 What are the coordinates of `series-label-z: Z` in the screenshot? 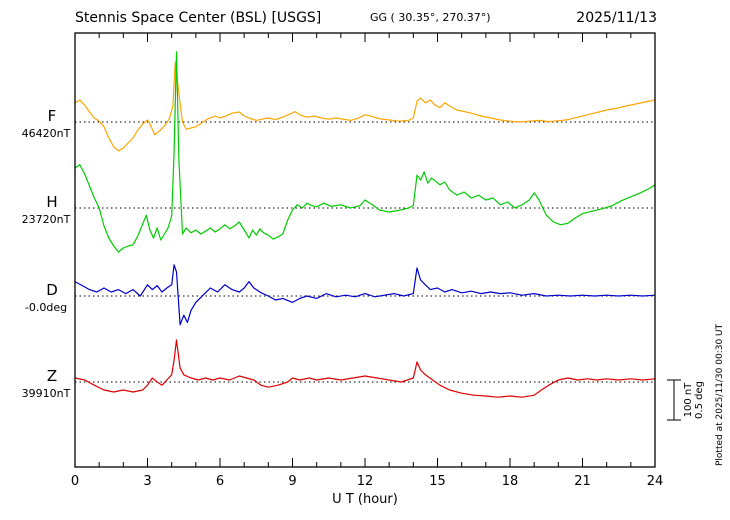 It's located at (52, 376).